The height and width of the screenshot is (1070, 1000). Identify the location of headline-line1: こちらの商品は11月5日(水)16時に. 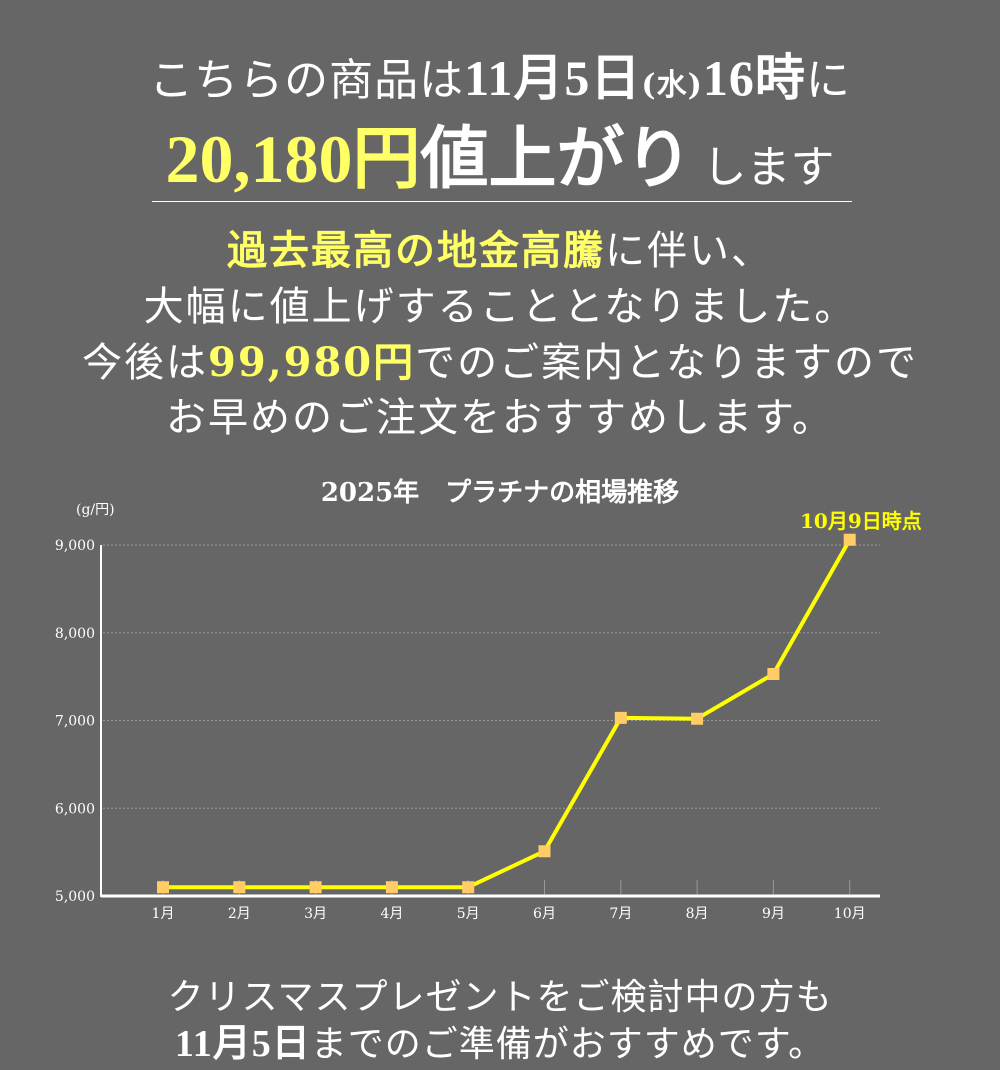
(500, 74).